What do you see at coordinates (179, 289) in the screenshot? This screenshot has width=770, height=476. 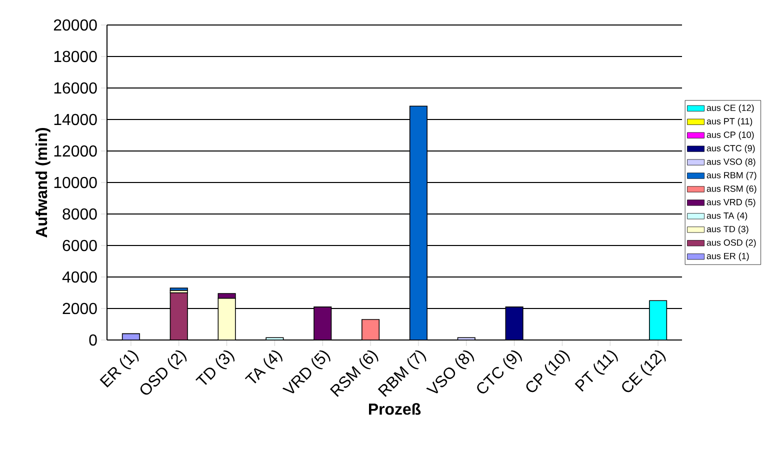 I see `bar` at bounding box center [179, 289].